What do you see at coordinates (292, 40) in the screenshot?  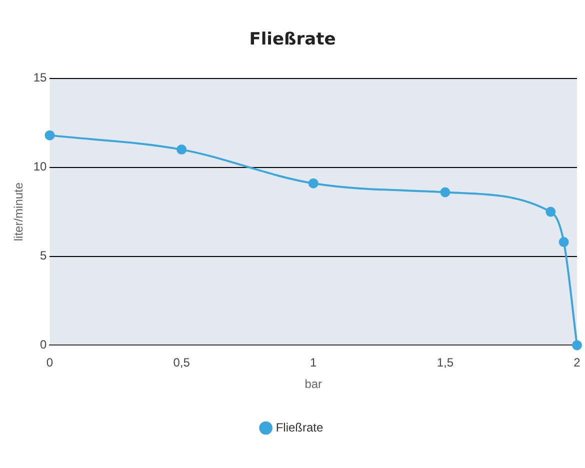 I see `chart-title: Fließrate` at bounding box center [292, 40].